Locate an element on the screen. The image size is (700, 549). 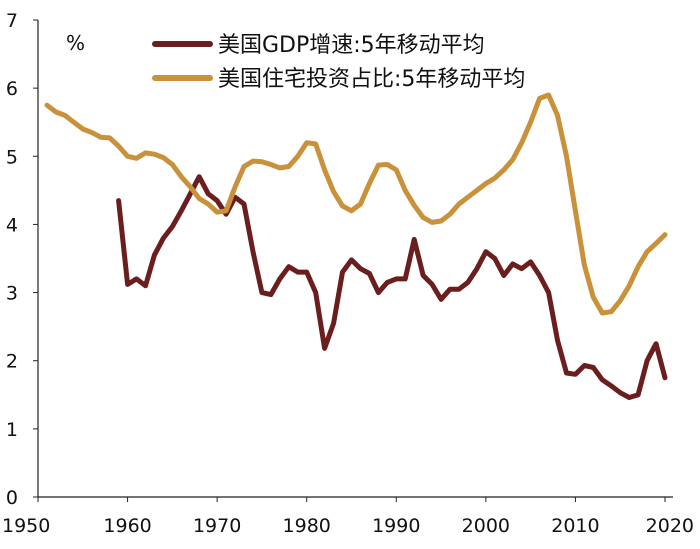
x-tick-label: 1950 is located at coordinates (26, 526).